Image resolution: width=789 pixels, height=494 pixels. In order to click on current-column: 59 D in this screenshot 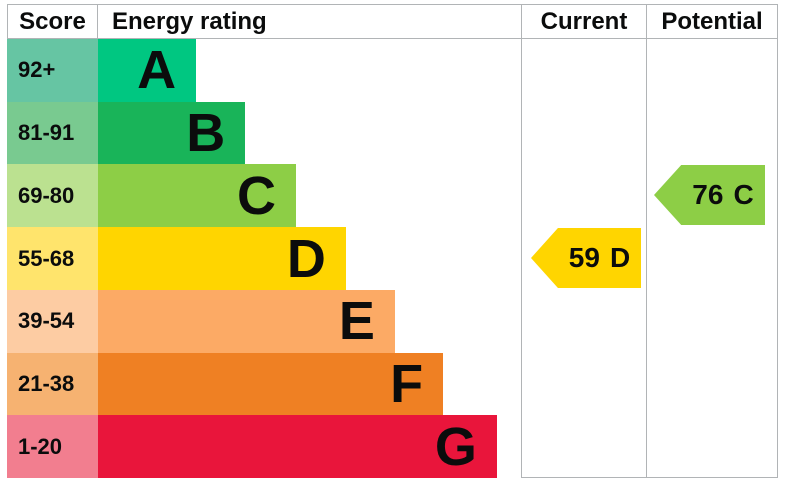, I will do `click(583, 258)`.